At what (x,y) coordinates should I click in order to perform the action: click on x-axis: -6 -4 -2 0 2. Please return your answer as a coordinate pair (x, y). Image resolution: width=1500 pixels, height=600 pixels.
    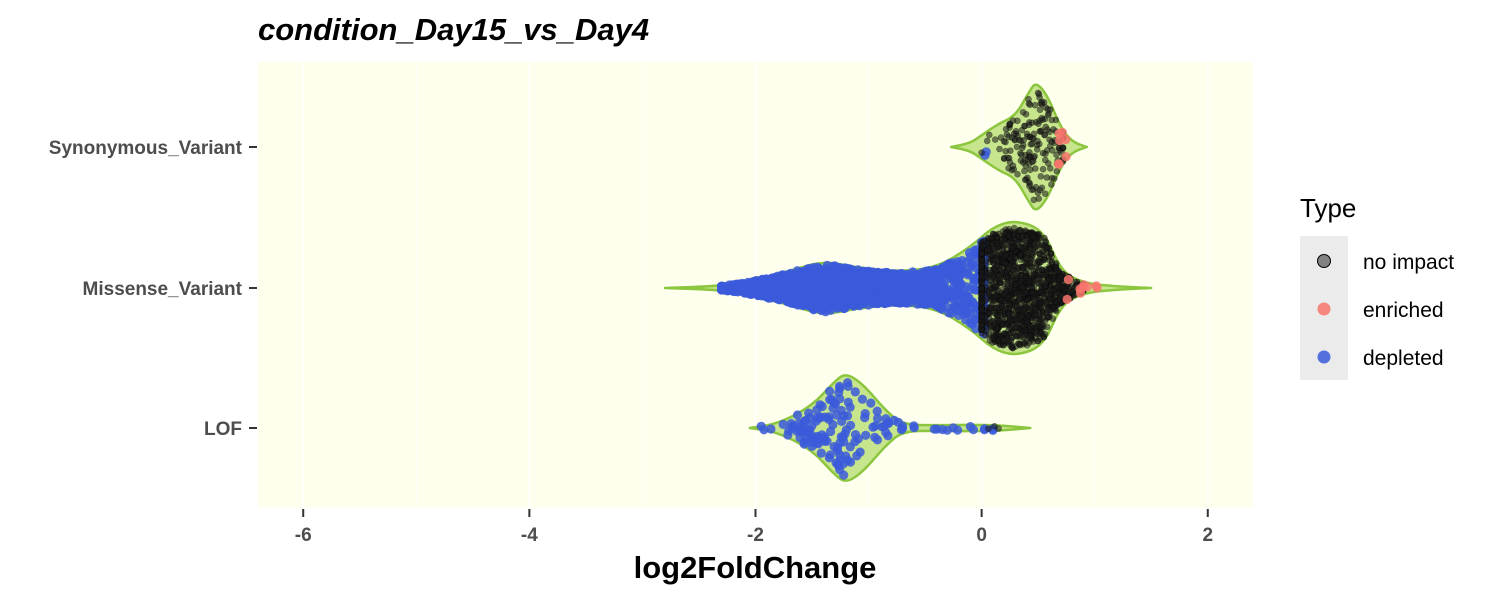
    Looking at the image, I should click on (754, 527).